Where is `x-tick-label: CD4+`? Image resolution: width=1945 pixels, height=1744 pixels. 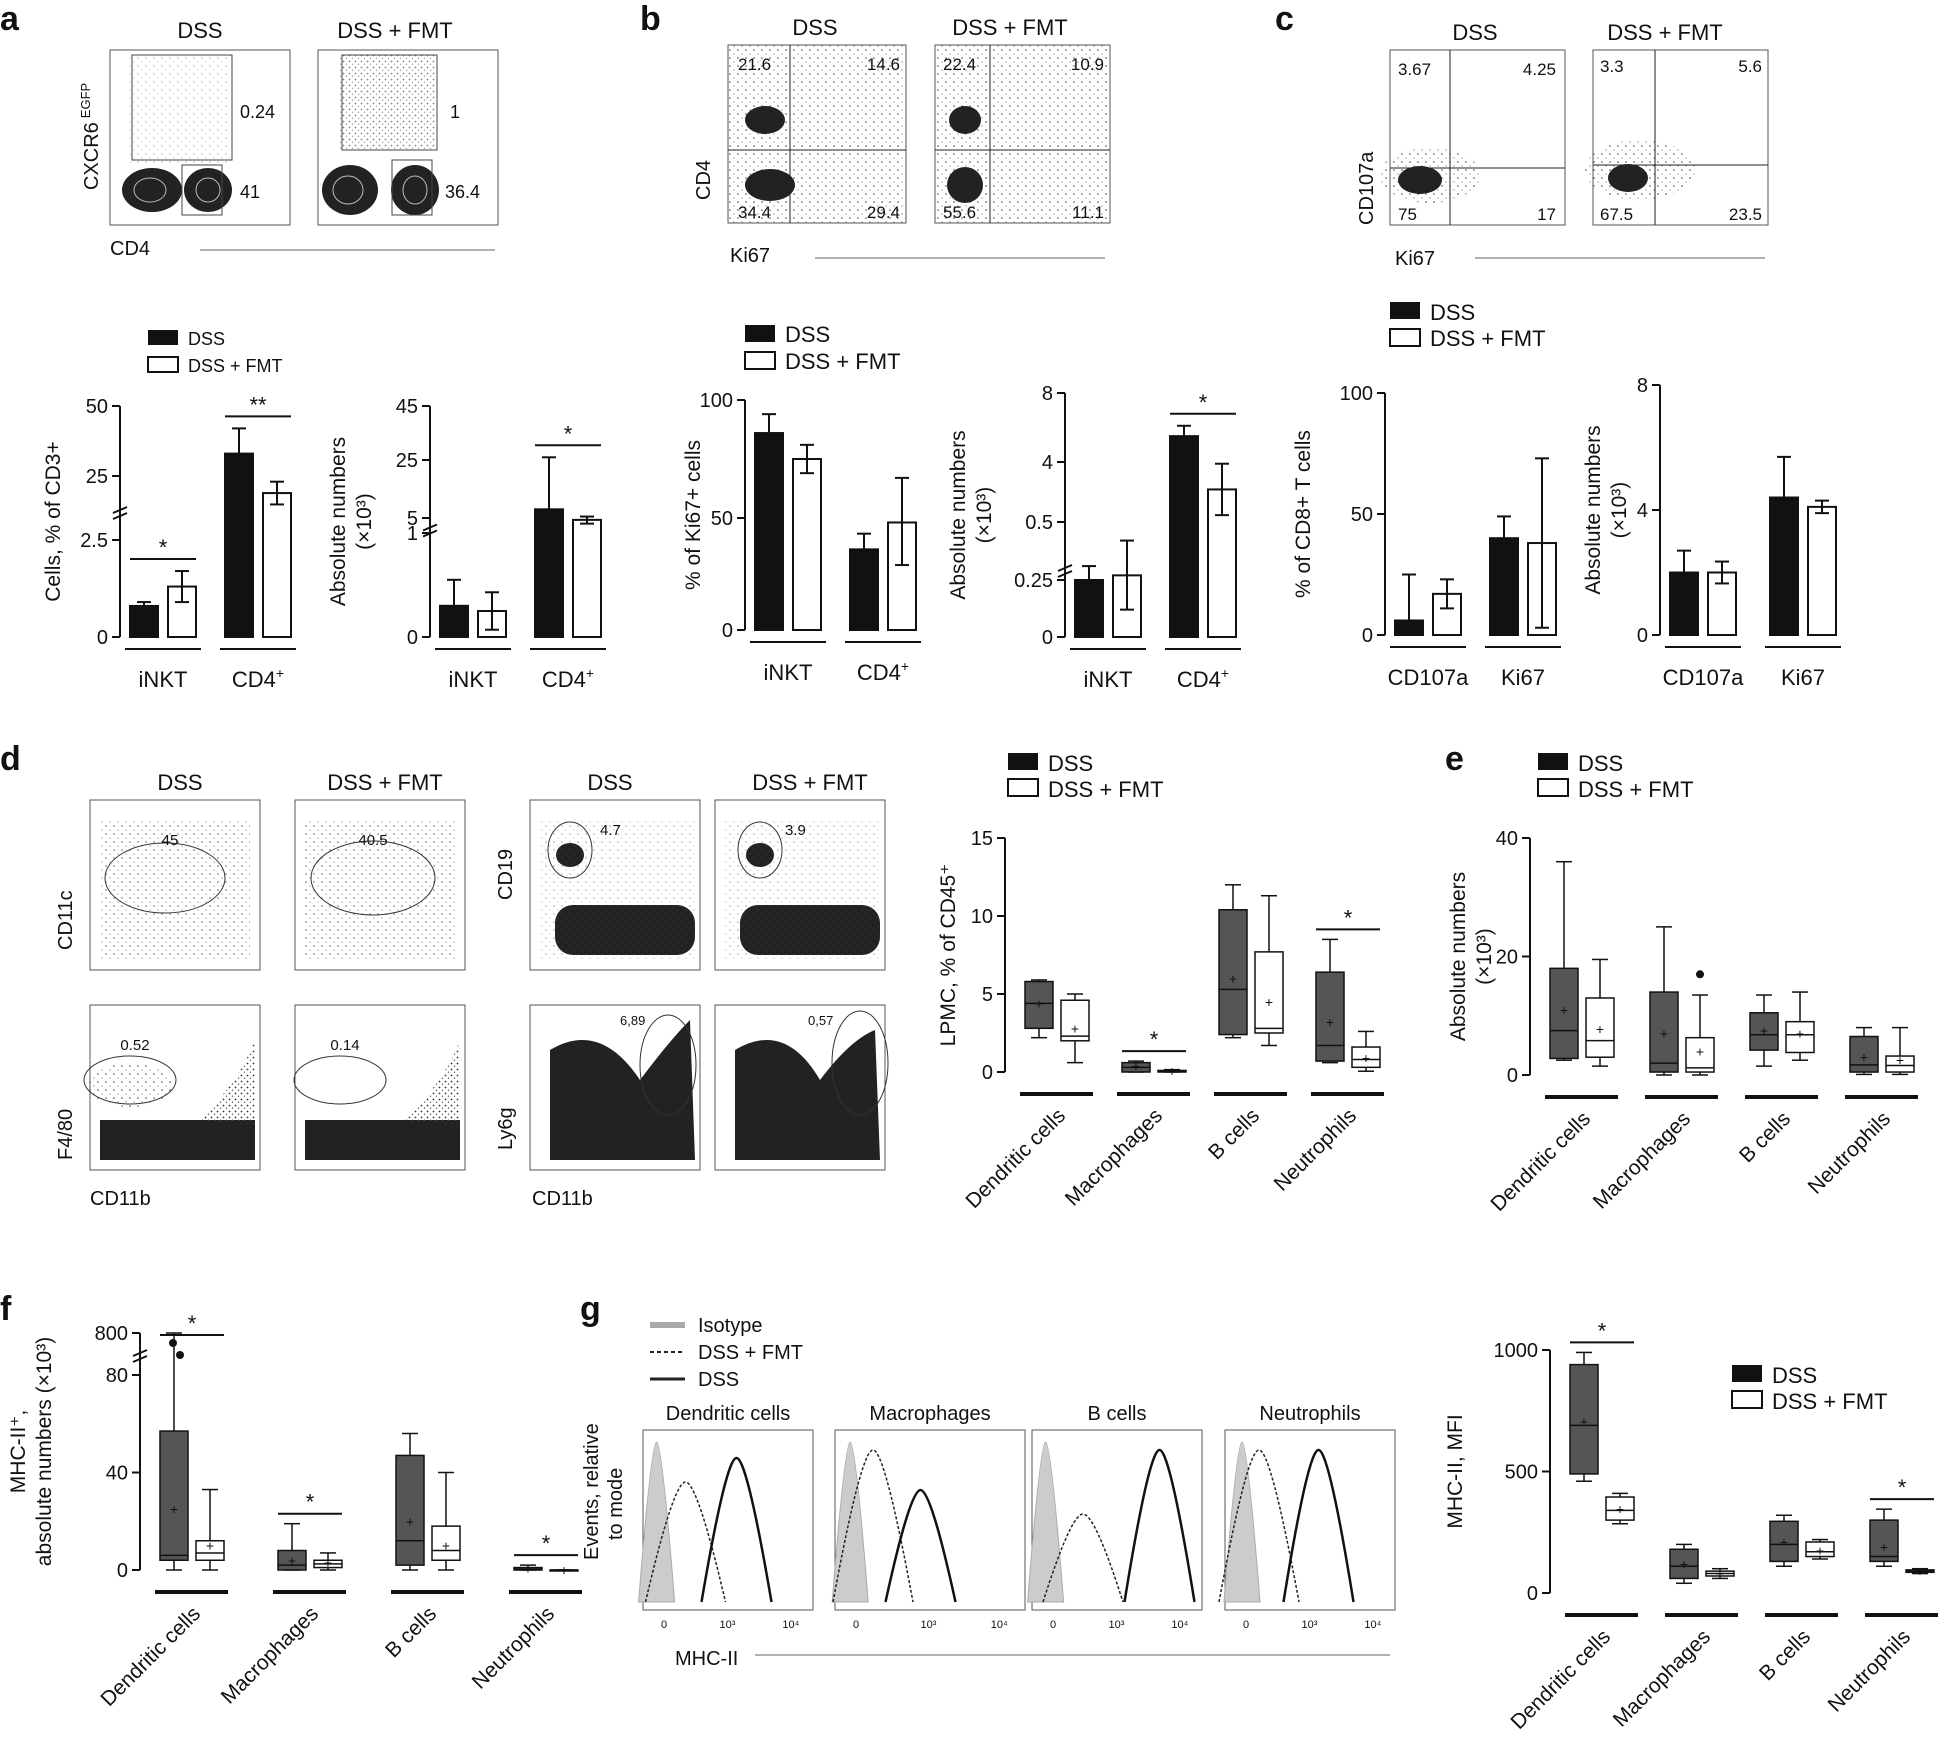 x-tick-label: CD4+ is located at coordinates (568, 678).